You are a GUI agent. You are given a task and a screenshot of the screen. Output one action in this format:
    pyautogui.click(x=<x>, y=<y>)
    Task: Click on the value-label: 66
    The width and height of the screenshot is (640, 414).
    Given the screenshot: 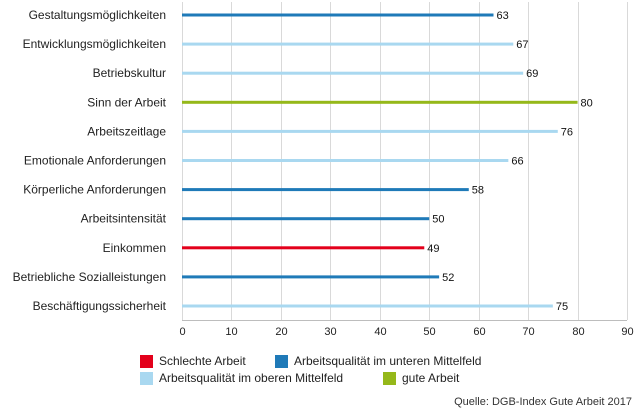 What is the action you would take?
    pyautogui.click(x=517, y=162)
    